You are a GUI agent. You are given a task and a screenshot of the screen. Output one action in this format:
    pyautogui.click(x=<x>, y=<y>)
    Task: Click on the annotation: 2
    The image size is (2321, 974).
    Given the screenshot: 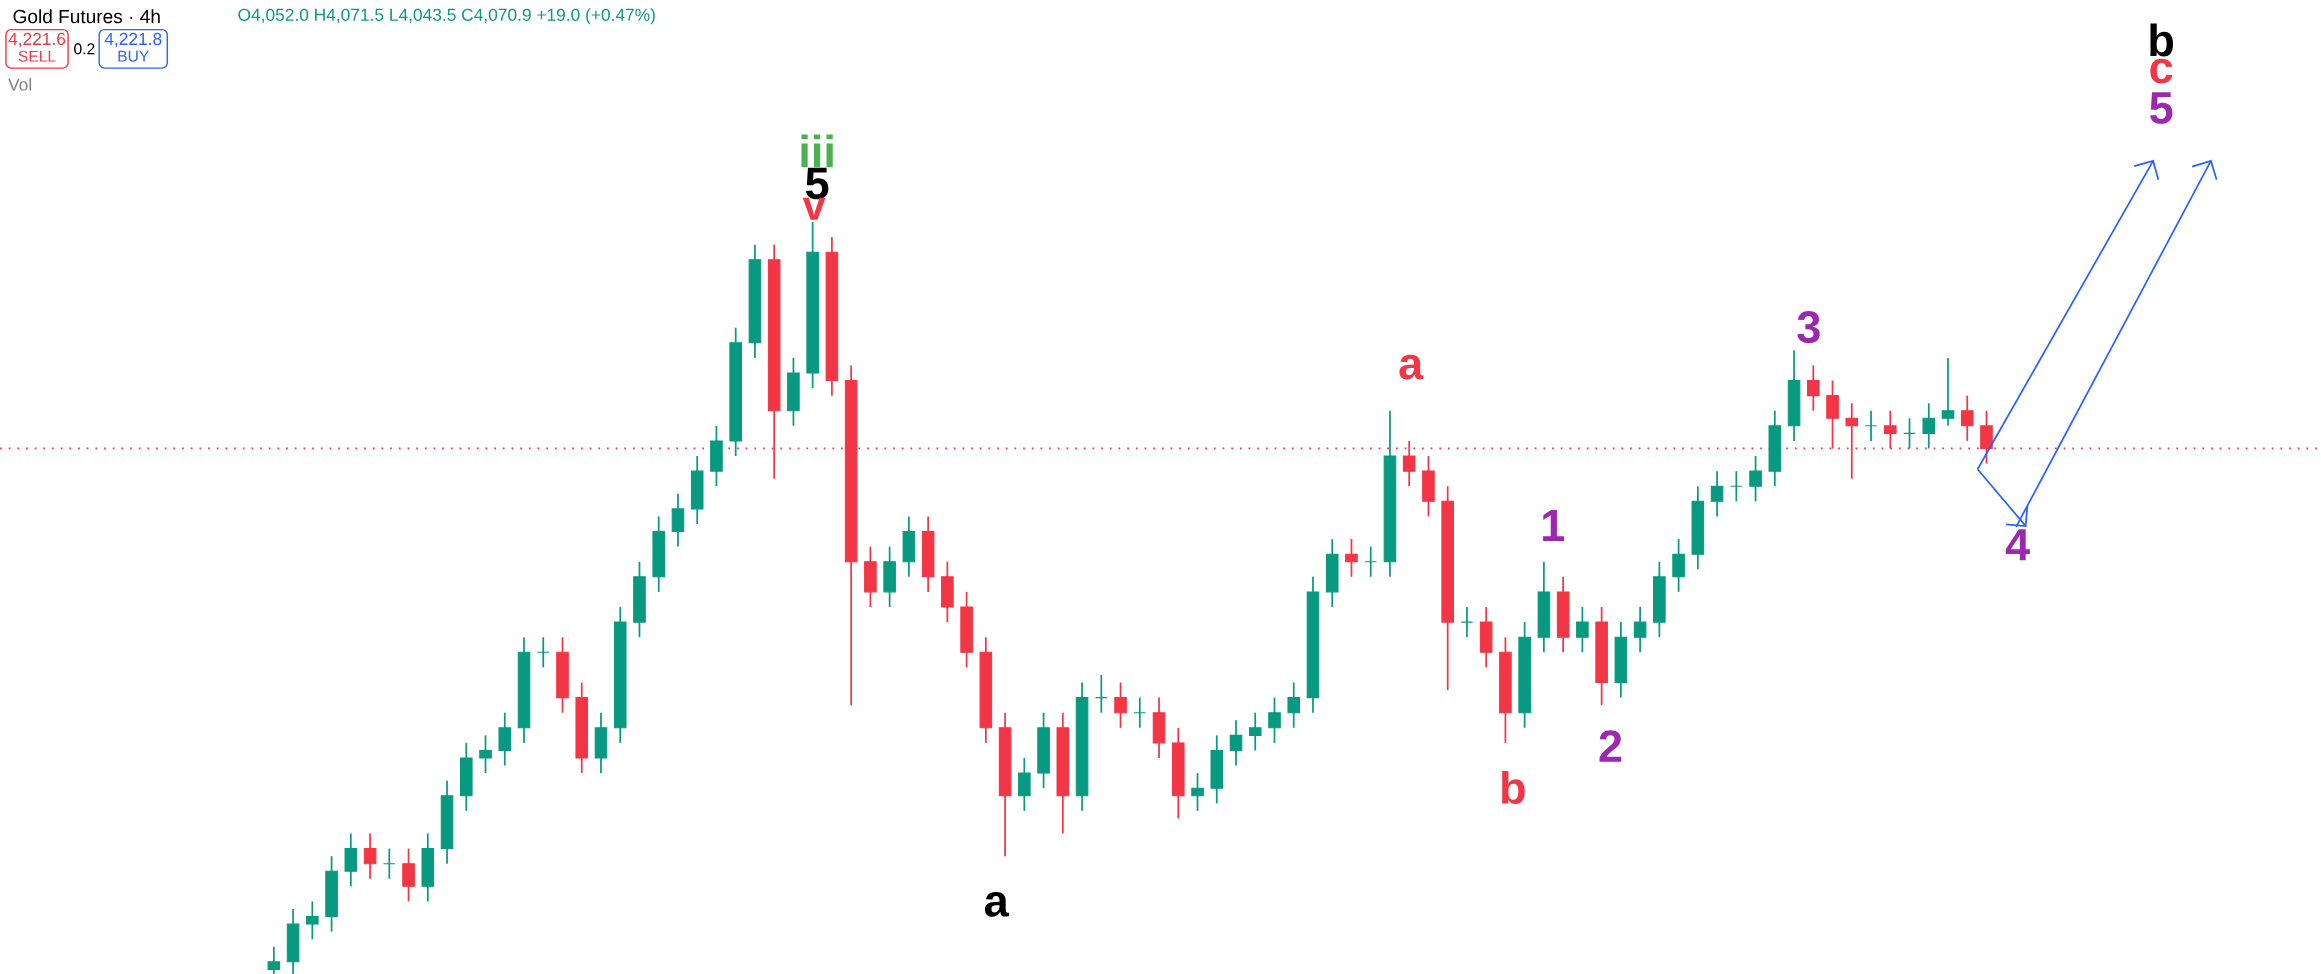 What is the action you would take?
    pyautogui.click(x=1610, y=746)
    